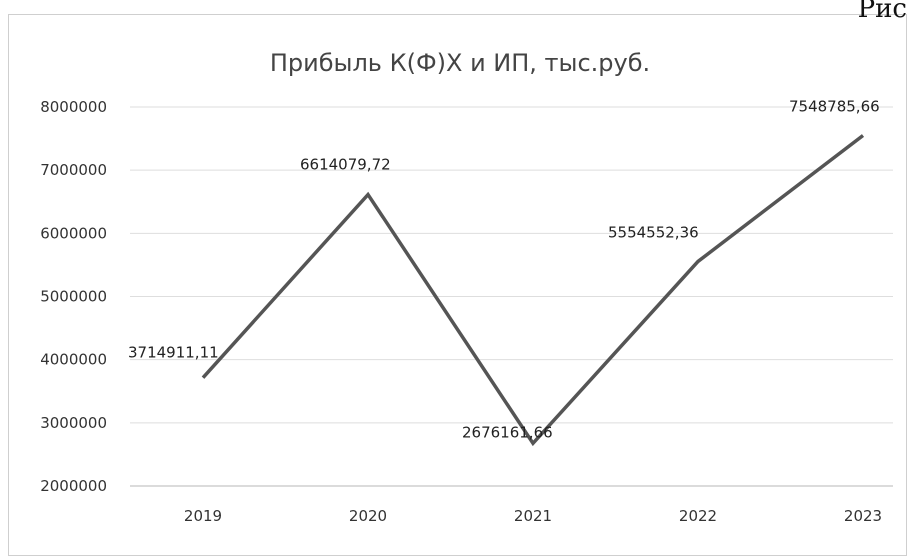  What do you see at coordinates (460, 63) in the screenshot?
I see `chart-title: Прибыль К(Ф)Х и ИП, тыс.руб.` at bounding box center [460, 63].